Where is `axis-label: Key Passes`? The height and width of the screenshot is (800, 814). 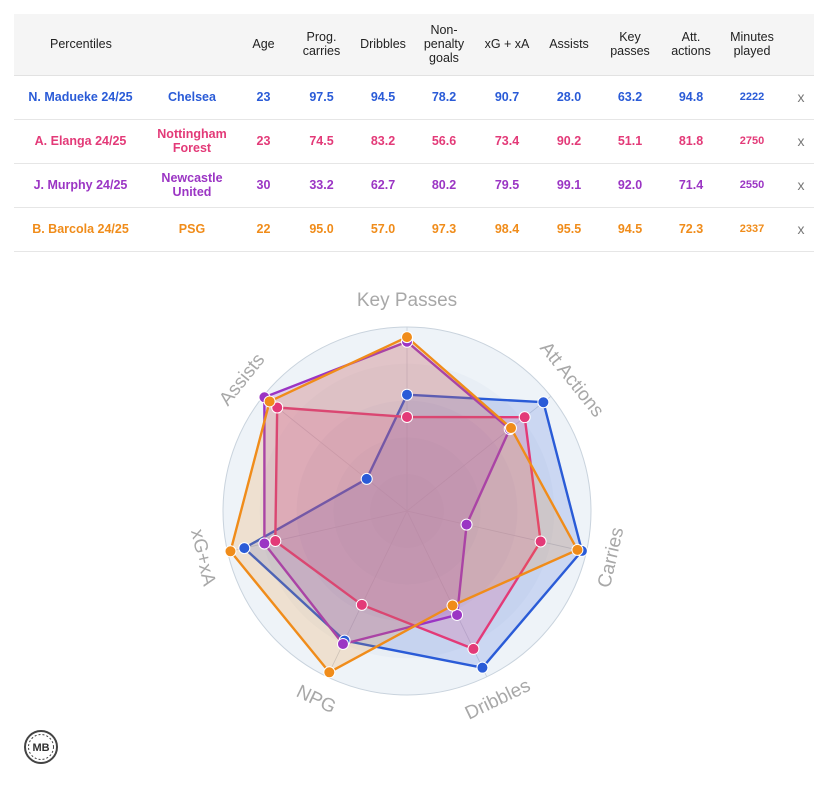
axis-label: Key Passes is located at coordinates (407, 300).